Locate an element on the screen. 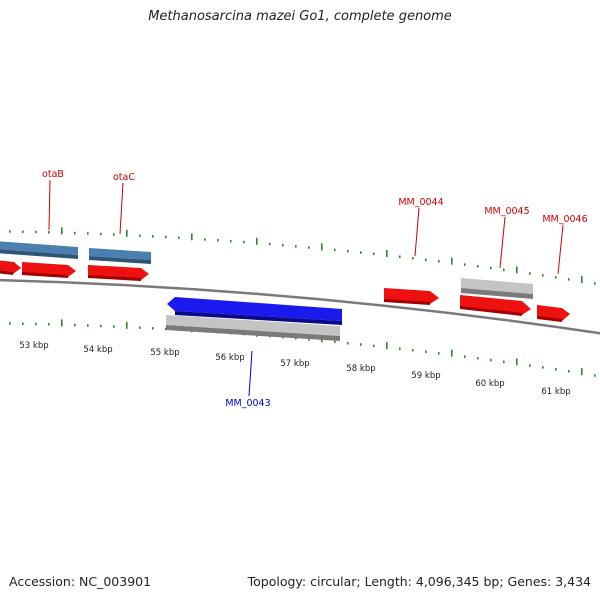 The width and height of the screenshot is (600, 600). gene-label-MM_0043: MM_0043 is located at coordinates (247, 403).